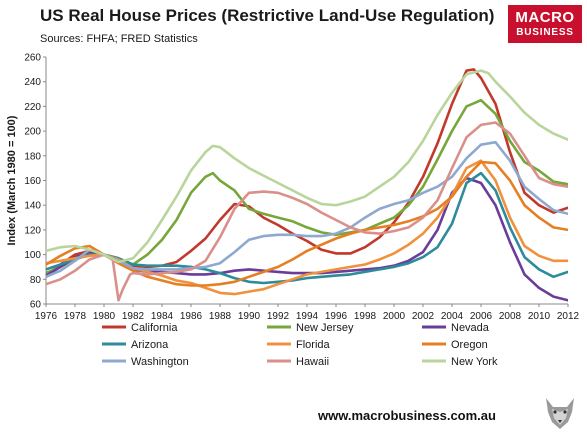 The height and width of the screenshot is (436, 587). What do you see at coordinates (32, 107) in the screenshot?
I see `y-tick-label: 220` at bounding box center [32, 107].